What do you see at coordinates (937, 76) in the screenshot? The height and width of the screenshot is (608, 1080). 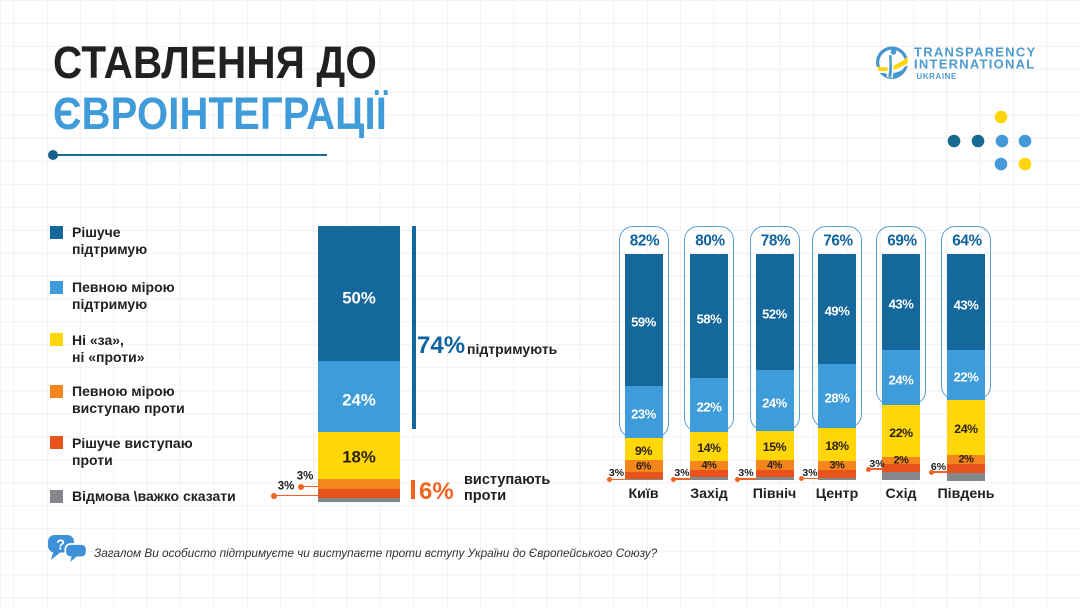 I see `svg-text: UKRAINE` at bounding box center [937, 76].